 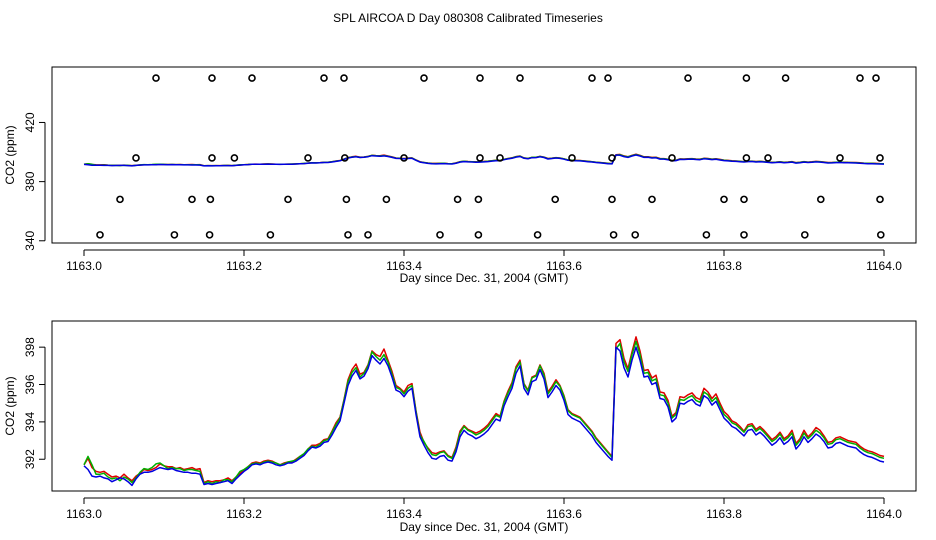 What do you see at coordinates (484, 261) in the screenshot?
I see `x-axis-top: 1163.0 1163.2 1163.4 1163.6 1163.8 1164.0` at bounding box center [484, 261].